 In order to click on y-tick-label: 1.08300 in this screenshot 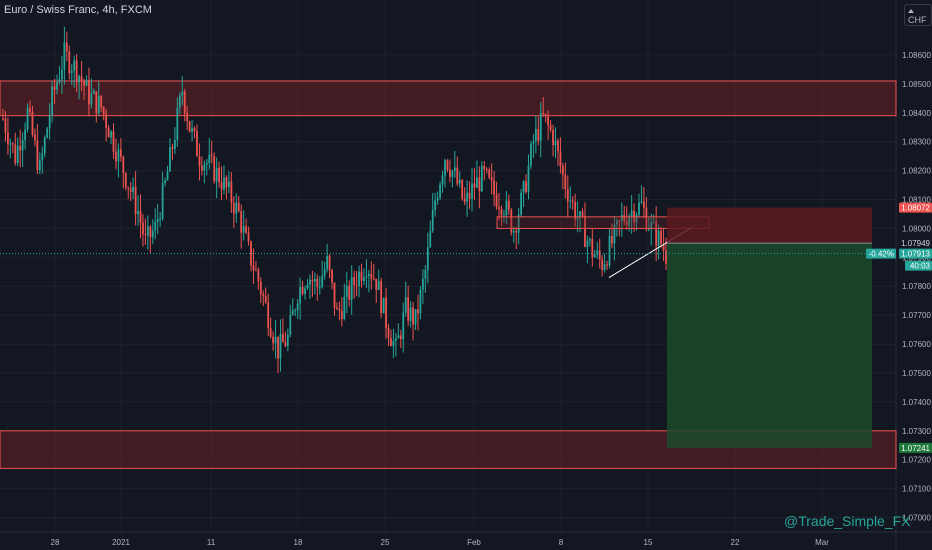, I will do `click(916, 142)`.